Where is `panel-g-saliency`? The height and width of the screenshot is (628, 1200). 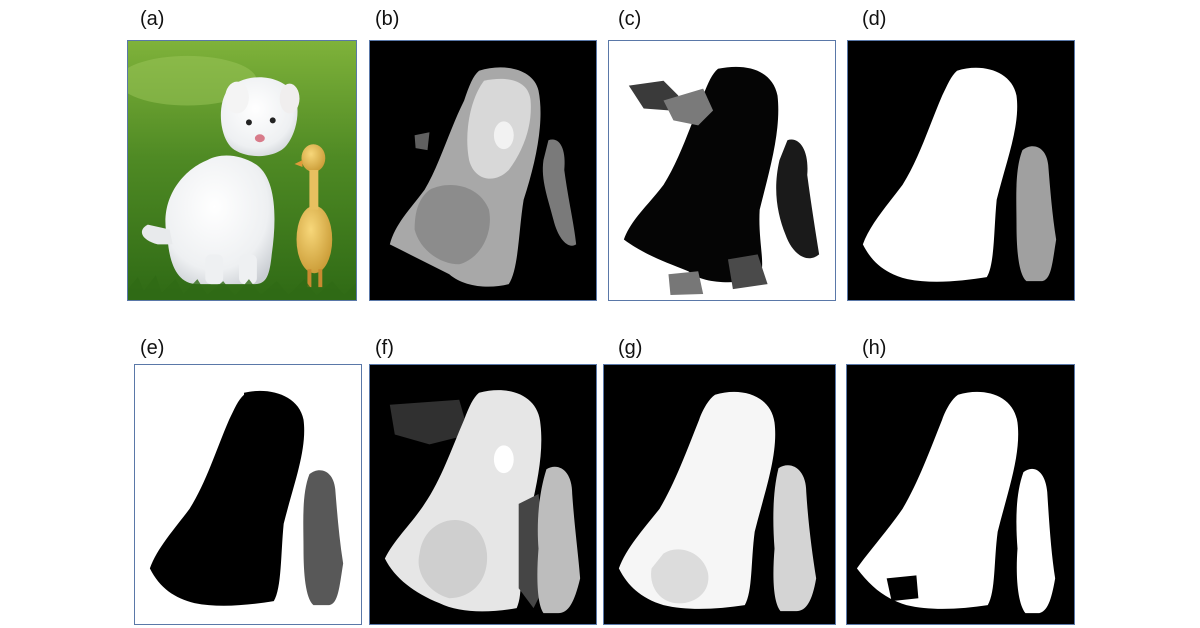
panel-g-saliency is located at coordinates (719, 494).